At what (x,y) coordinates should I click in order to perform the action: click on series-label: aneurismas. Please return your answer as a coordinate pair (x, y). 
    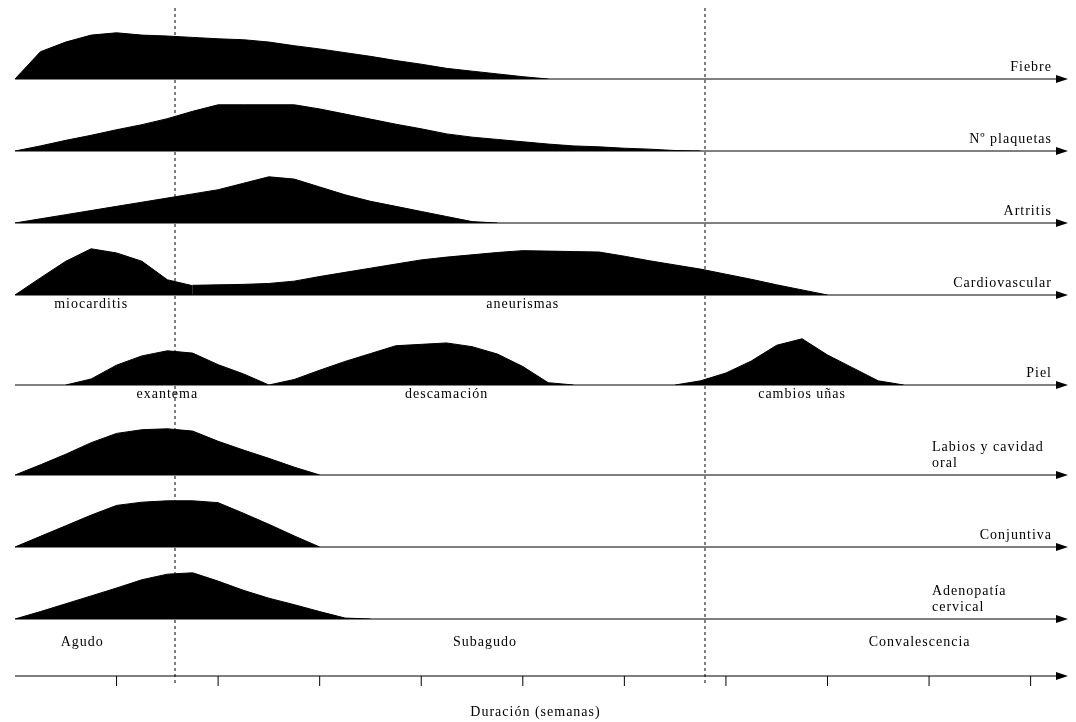
    Looking at the image, I should click on (523, 304).